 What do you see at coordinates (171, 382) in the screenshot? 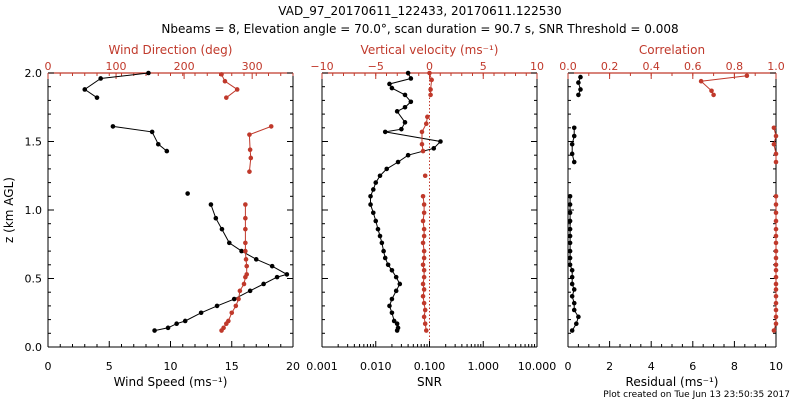
I see `bottom-axis-label: Wind Speed (ms⁻¹)` at bounding box center [171, 382].